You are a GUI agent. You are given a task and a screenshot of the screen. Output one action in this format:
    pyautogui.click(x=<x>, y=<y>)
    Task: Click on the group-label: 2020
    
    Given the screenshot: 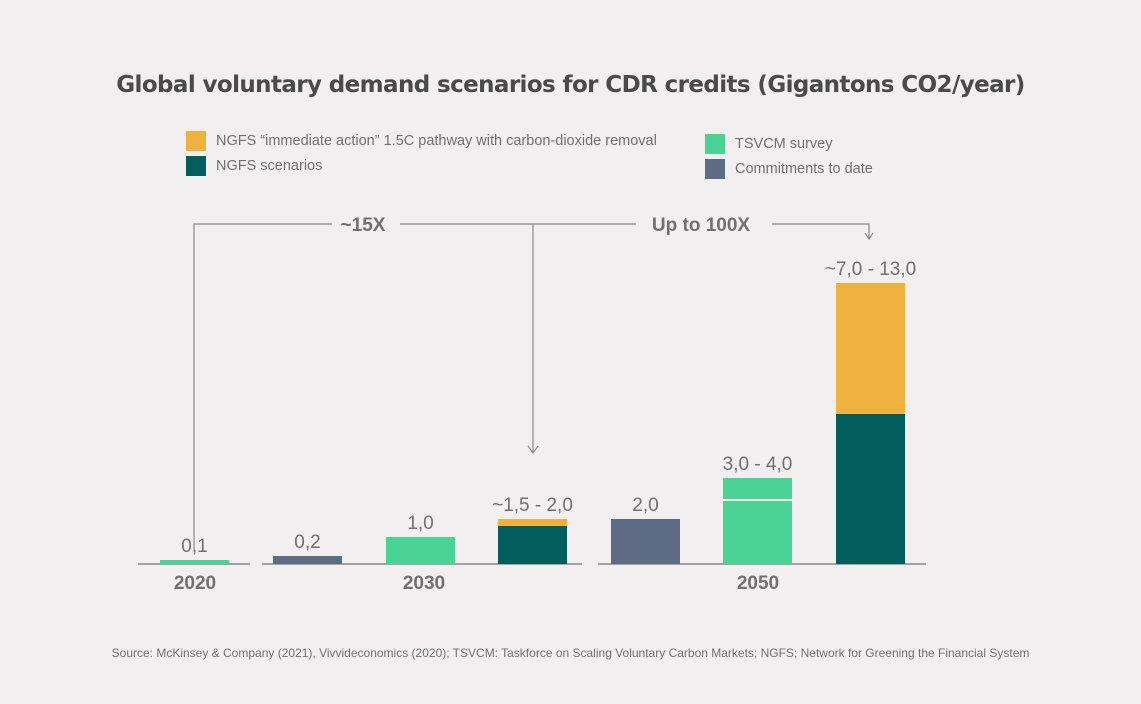 What is the action you would take?
    pyautogui.click(x=195, y=583)
    